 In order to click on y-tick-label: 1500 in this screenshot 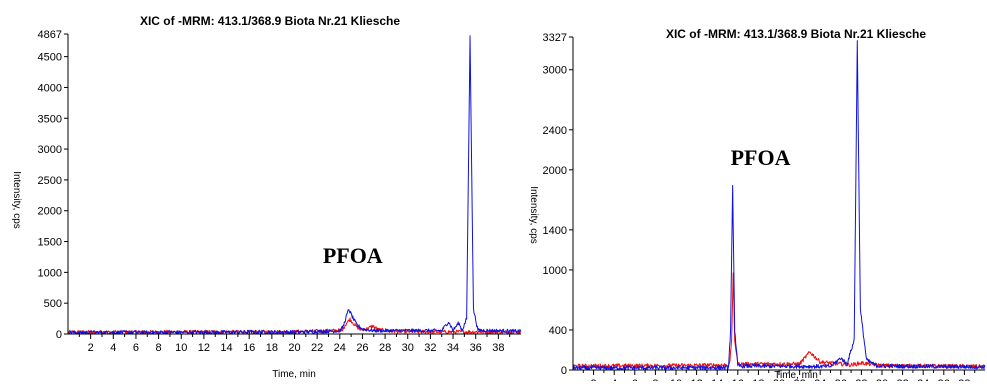, I will do `click(50, 243)`.